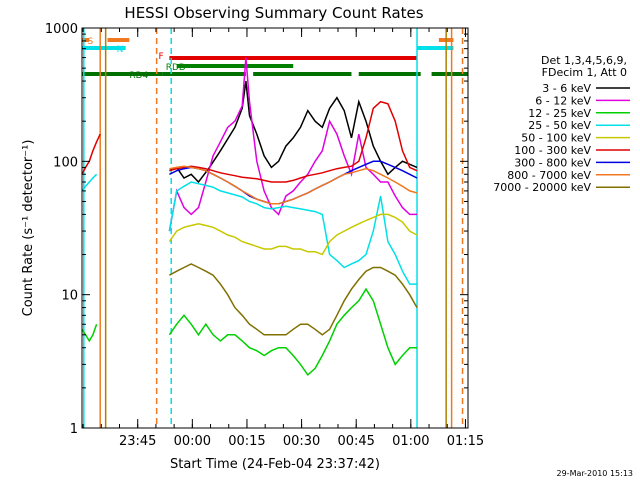 The height and width of the screenshot is (480, 640). I want to click on y-tick-label: 1000, so click(61, 29).